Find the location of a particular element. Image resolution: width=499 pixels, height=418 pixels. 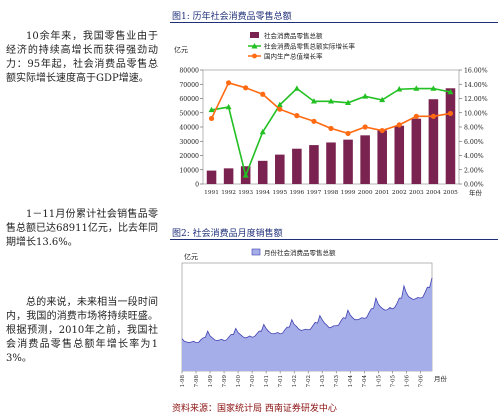

chart2-x-tick-label: 1-04 is located at coordinates (351, 381).